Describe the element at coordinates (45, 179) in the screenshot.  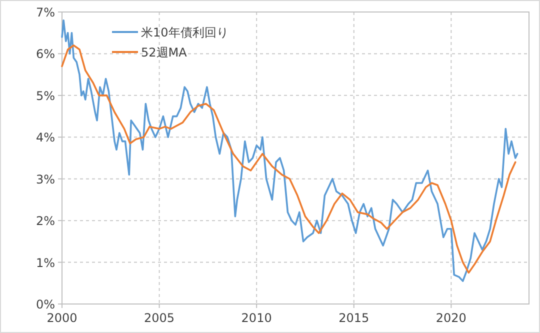
I see `y-tick-label: 3%` at that location.